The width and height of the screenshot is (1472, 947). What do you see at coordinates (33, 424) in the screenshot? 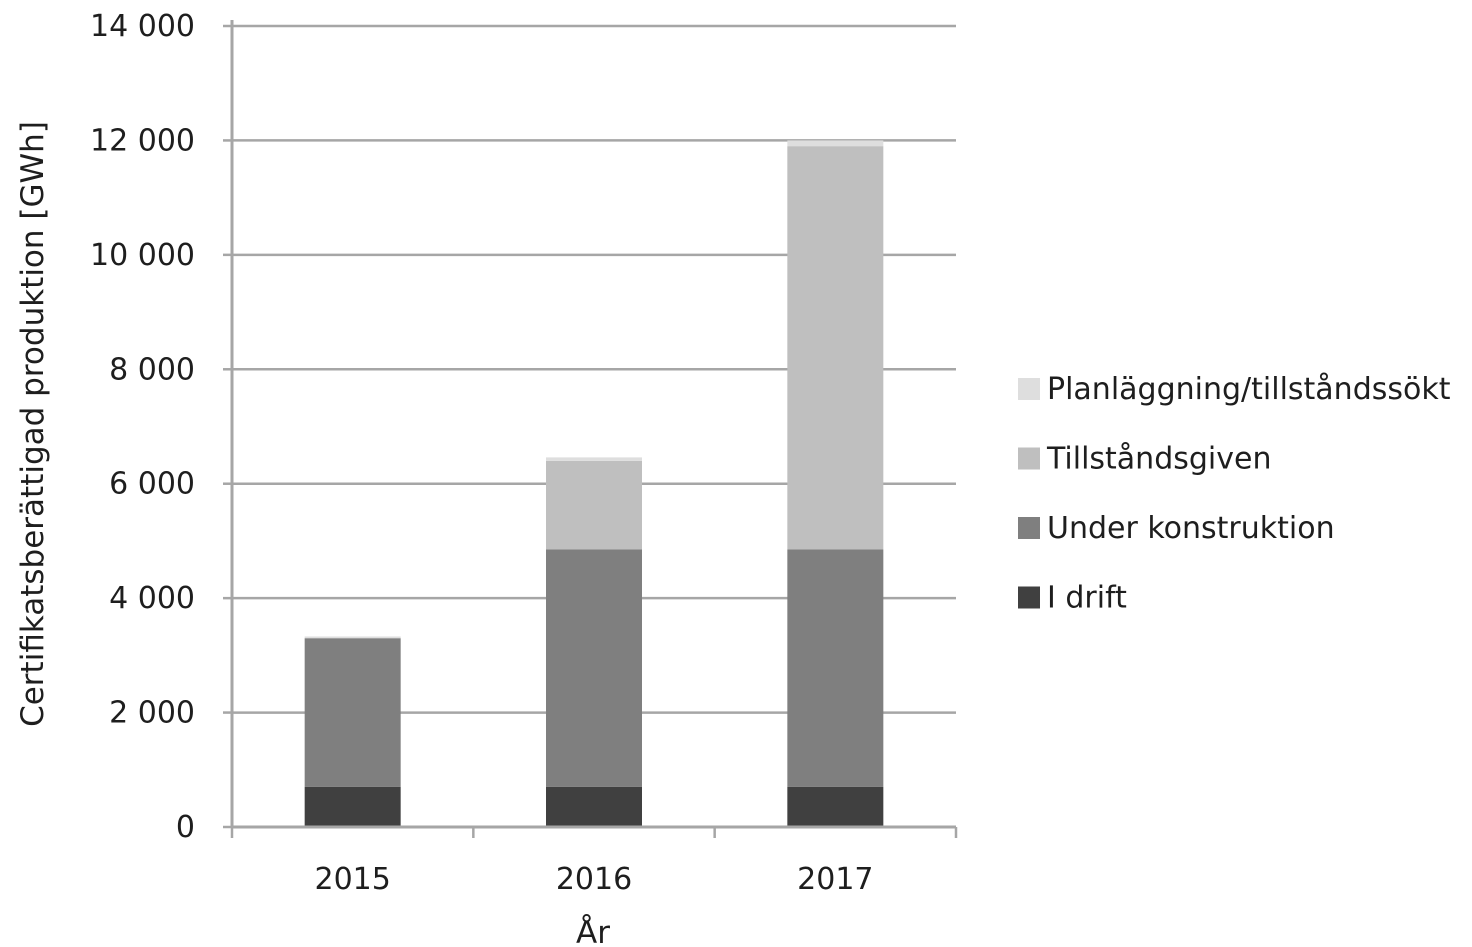
I see `y-axis-title: Certifikatsberättigad produktion [GWh]` at bounding box center [33, 424].